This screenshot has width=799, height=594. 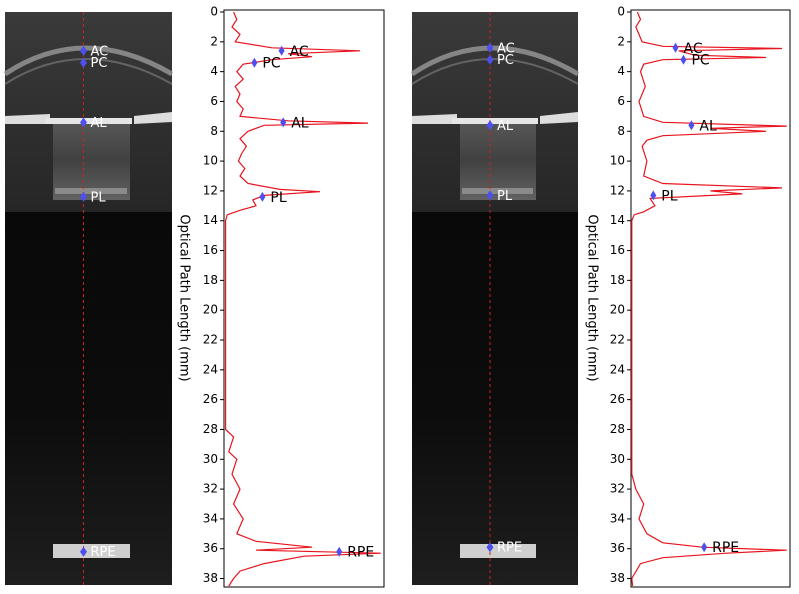 What do you see at coordinates (88, 71) in the screenshot?
I see `cornea-inner` at bounding box center [88, 71].